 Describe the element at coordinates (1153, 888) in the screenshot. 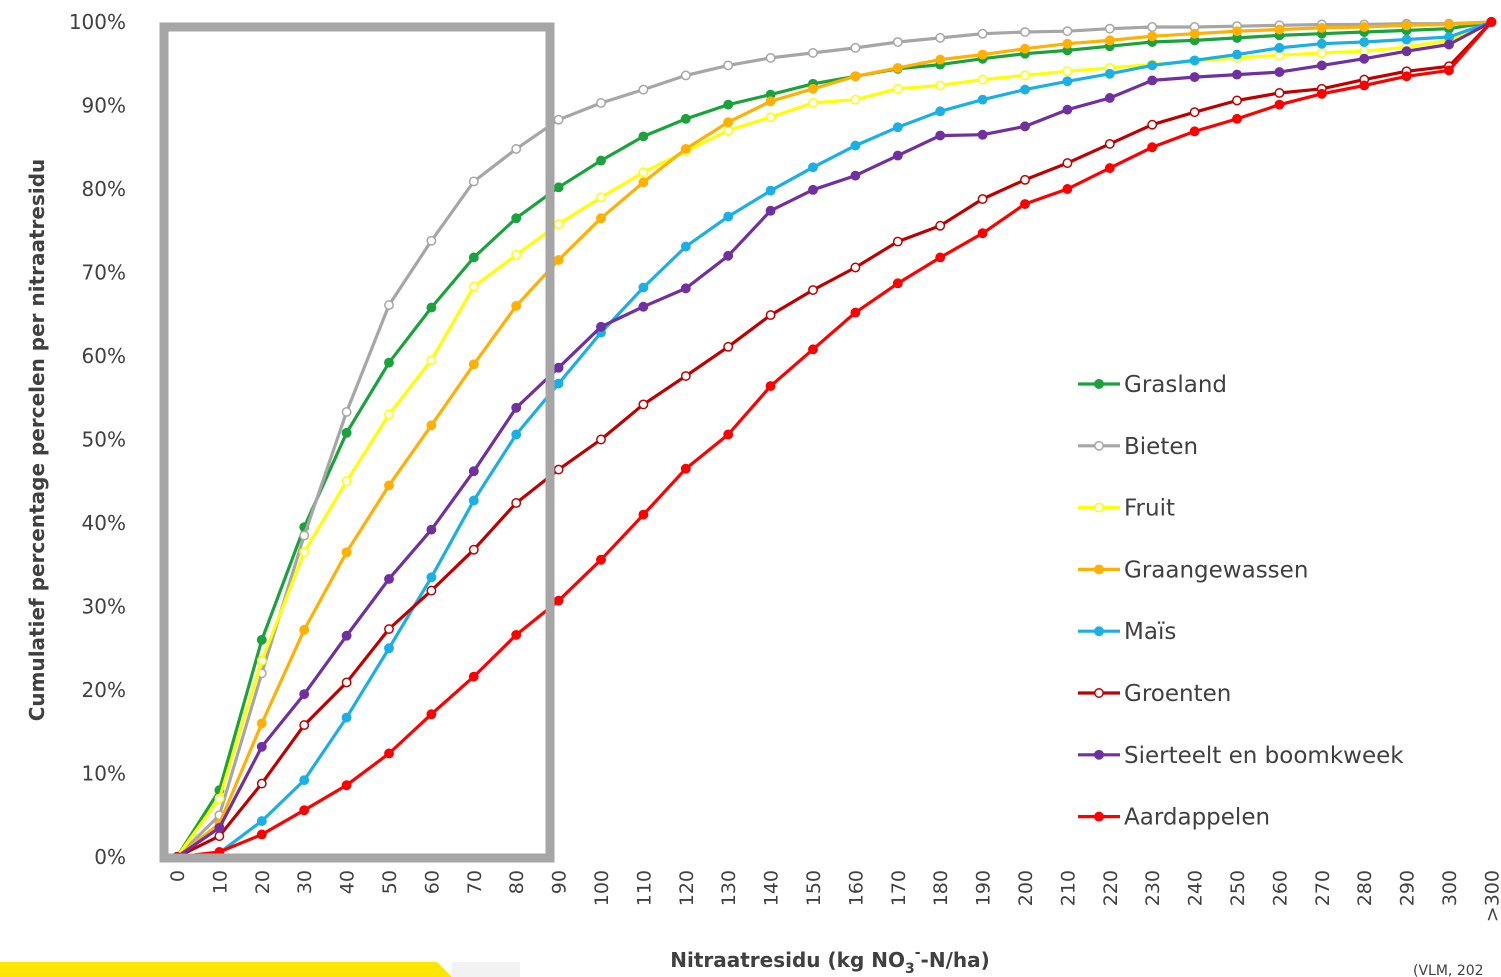

I see `x-tick-label: 230` at that location.